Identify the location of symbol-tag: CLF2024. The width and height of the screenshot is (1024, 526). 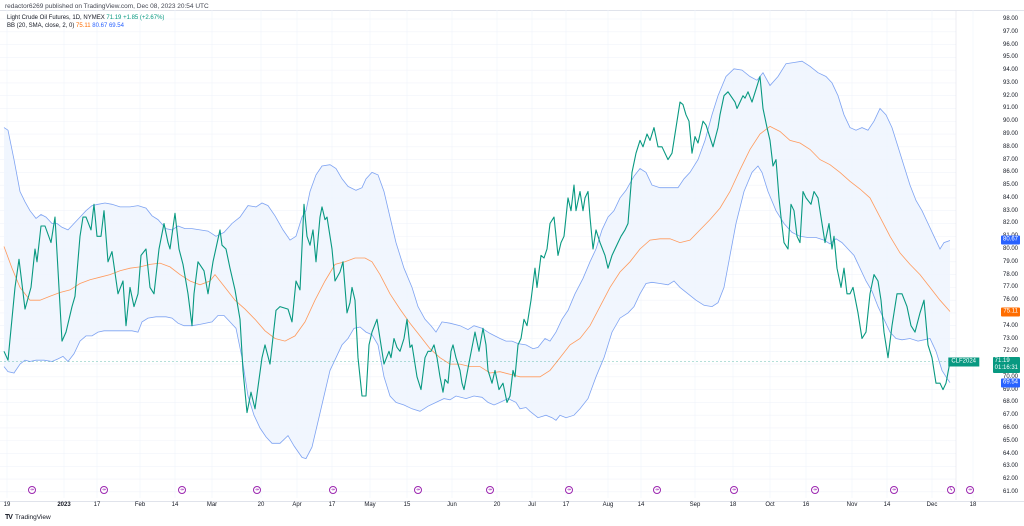
(963, 362).